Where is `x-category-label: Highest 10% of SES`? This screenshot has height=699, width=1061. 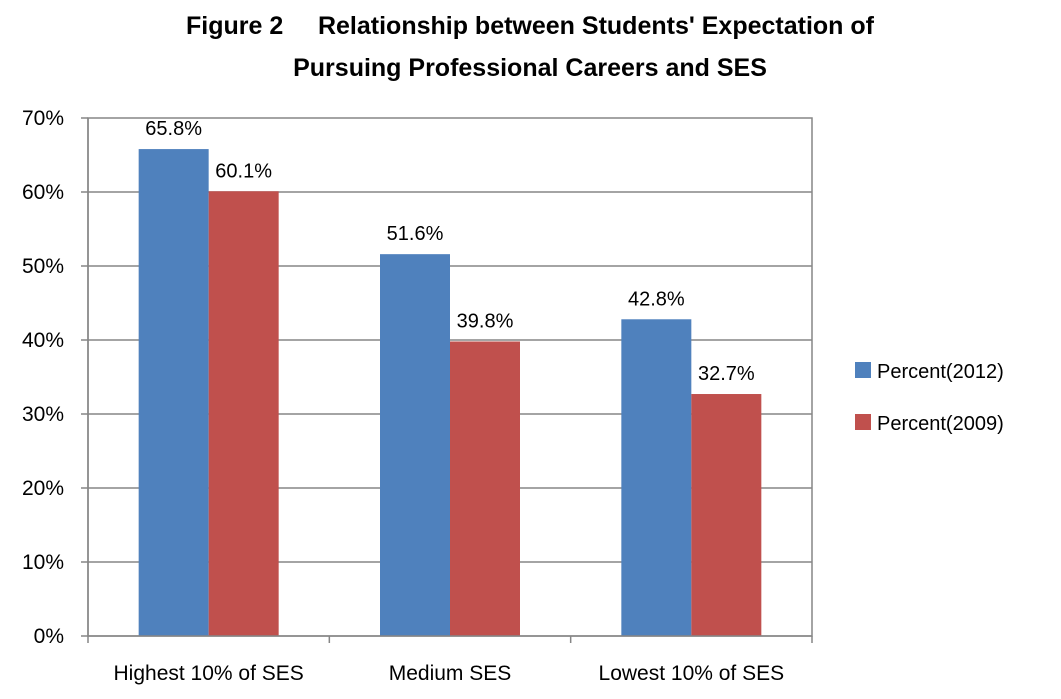 x-category-label: Highest 10% of SES is located at coordinates (209, 673).